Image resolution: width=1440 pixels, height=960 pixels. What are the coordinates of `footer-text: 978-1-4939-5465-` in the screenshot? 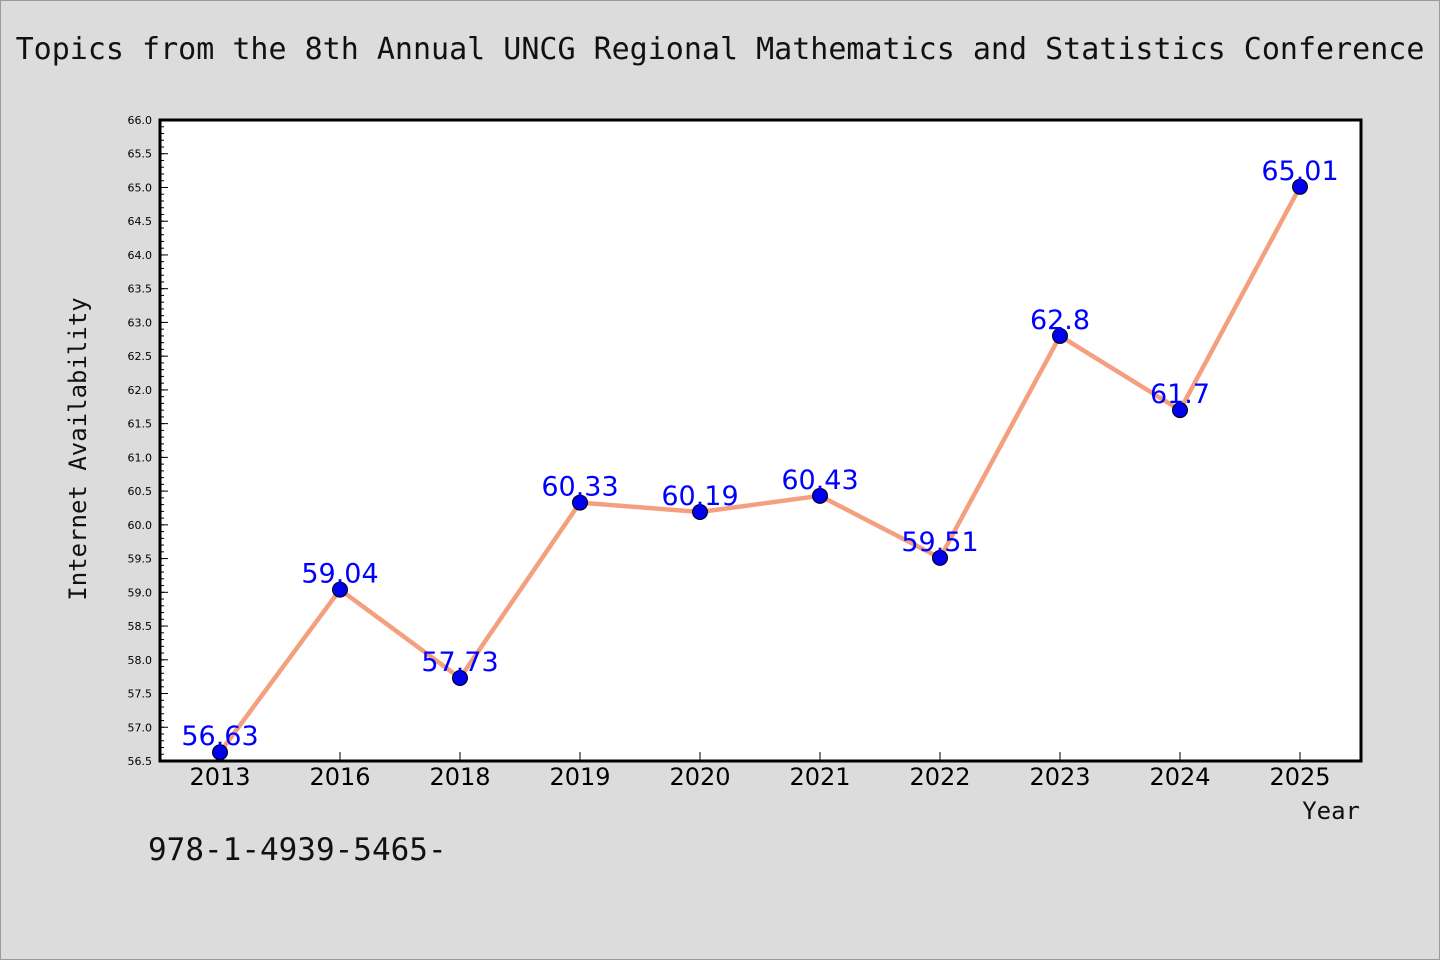 It's located at (297, 850).